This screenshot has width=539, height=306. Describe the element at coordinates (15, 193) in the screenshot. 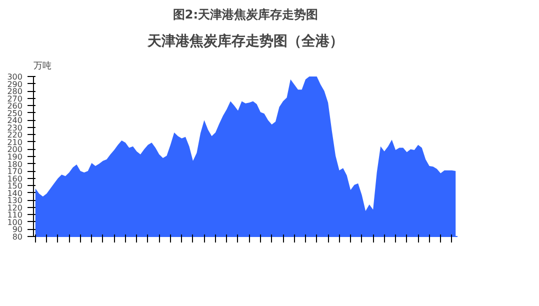

I see `y-tick-label: 140` at that location.